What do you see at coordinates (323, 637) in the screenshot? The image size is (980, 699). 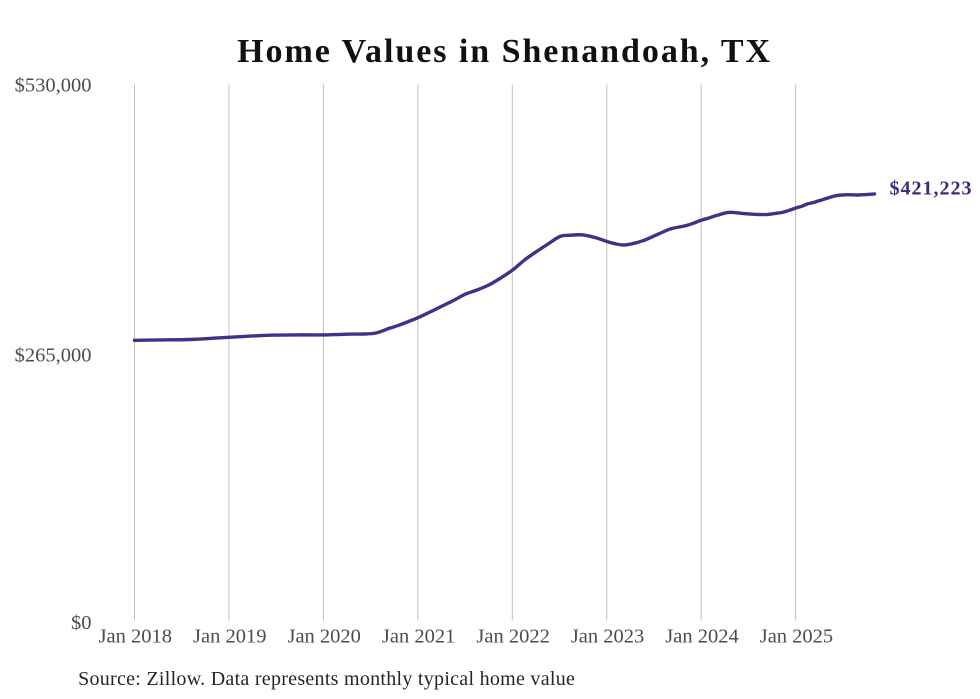 I see `svg-text: Jan 2020` at bounding box center [323, 637].